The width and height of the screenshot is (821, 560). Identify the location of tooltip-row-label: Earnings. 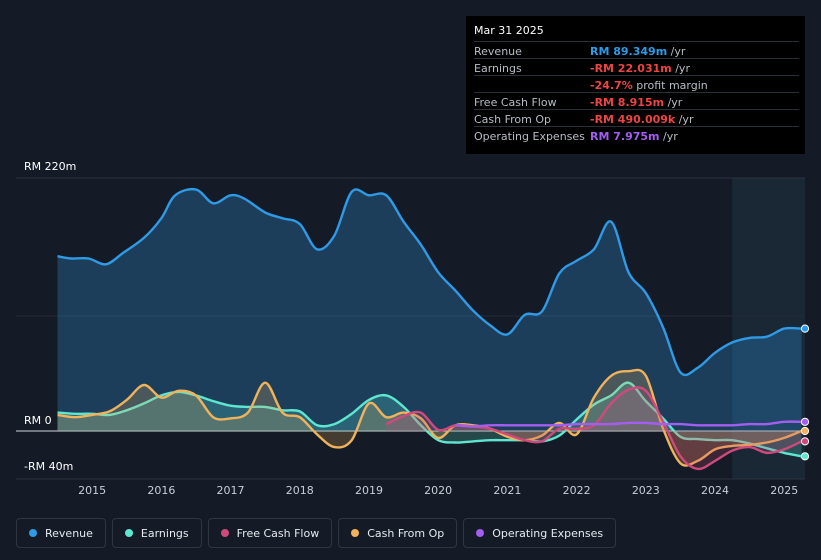
(498, 68).